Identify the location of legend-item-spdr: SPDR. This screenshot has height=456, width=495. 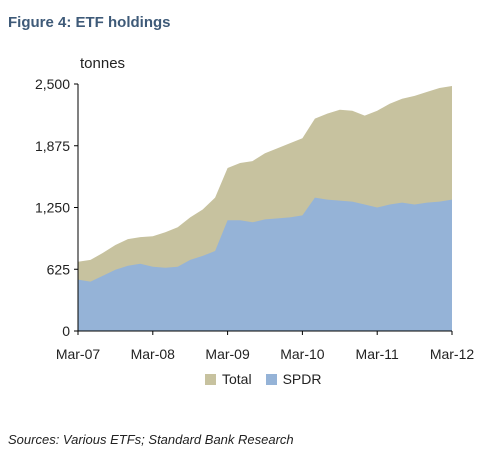
(293, 379).